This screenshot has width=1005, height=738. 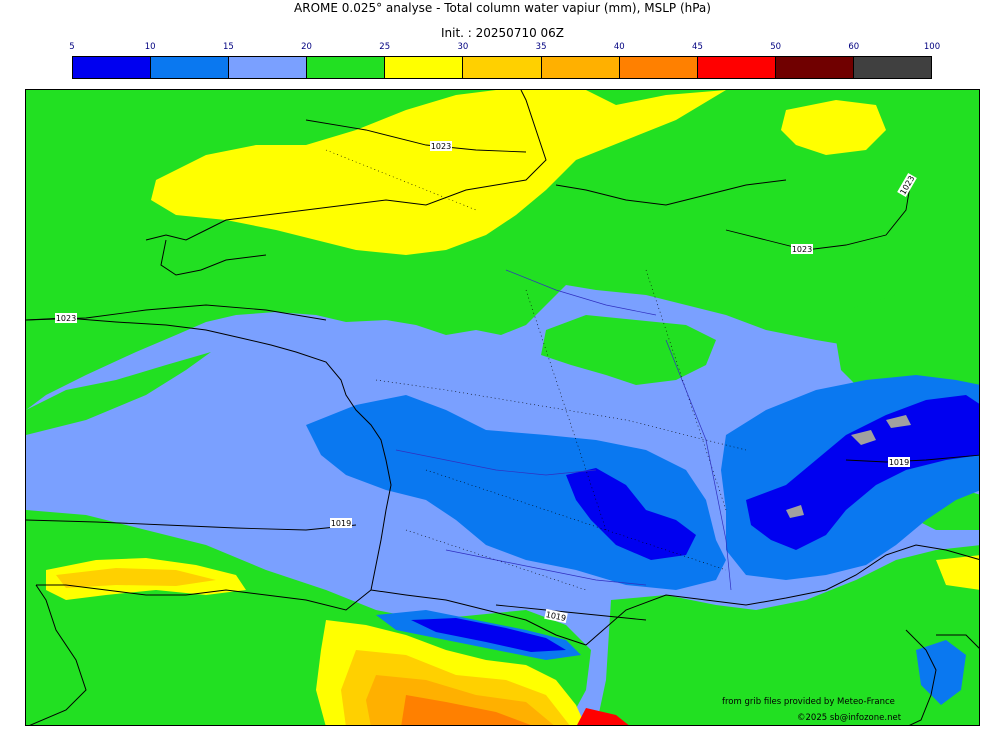 I want to click on colorbar-tick-label: 15, so click(x=228, y=47).